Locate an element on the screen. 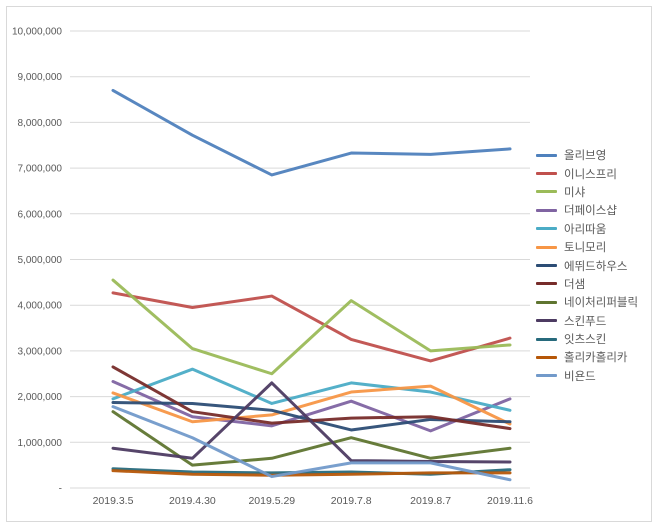 This screenshot has width=660, height=530. legend-label: 잇츠스킨 is located at coordinates (585, 340).